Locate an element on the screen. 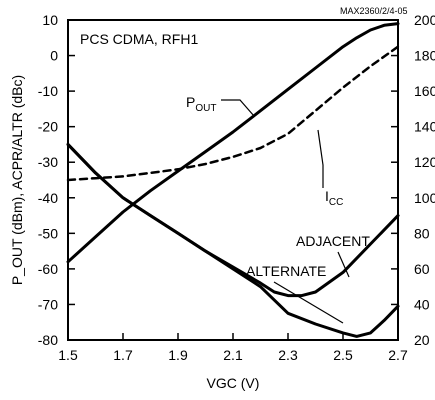 The height and width of the screenshot is (400, 435). y-axis-title-left: P_OUT (dBm), ACPR/ALTR (dBc) is located at coordinates (17, 180).